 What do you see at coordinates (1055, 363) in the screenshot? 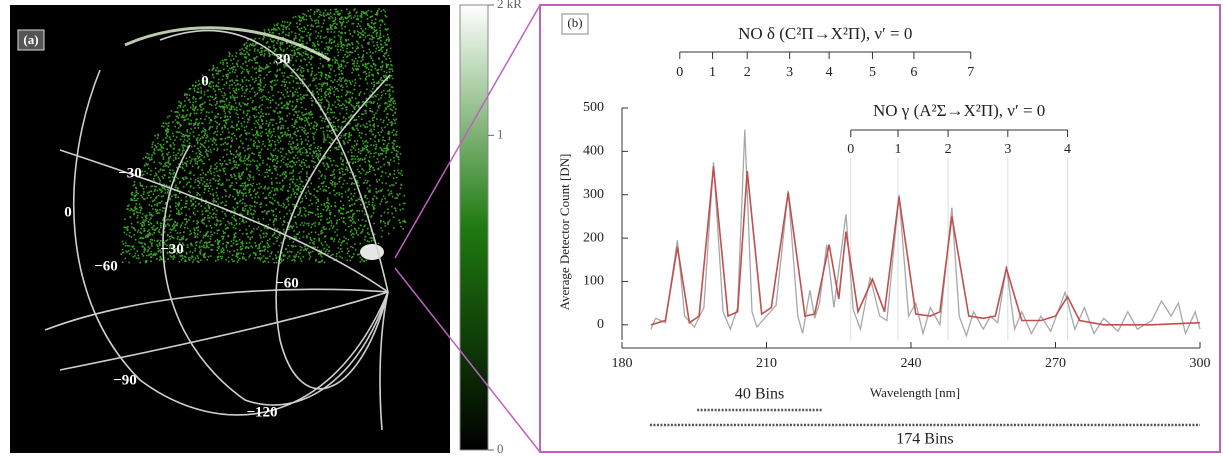
I see `x-tick-label: 270` at bounding box center [1055, 363].